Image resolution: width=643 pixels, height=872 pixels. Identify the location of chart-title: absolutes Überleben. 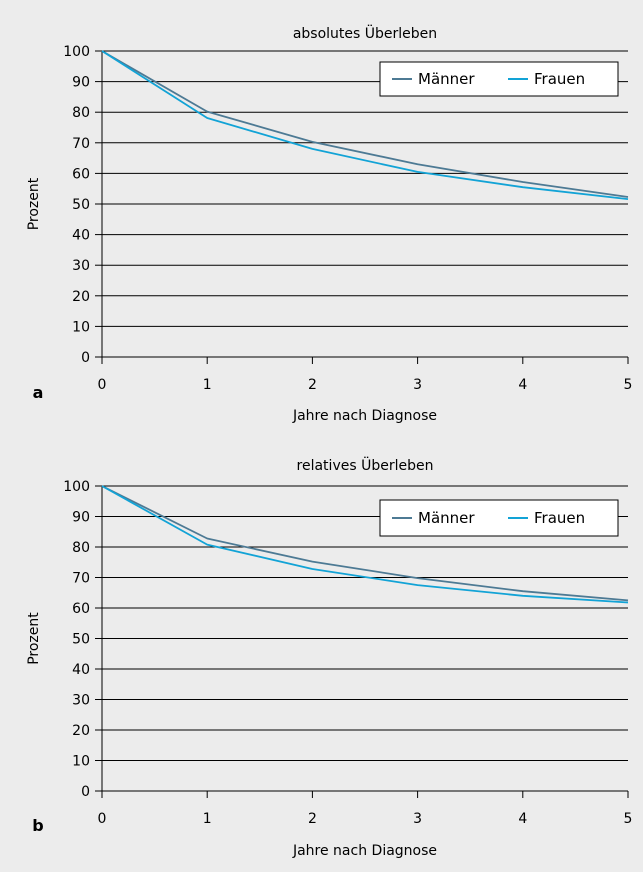
(365, 33).